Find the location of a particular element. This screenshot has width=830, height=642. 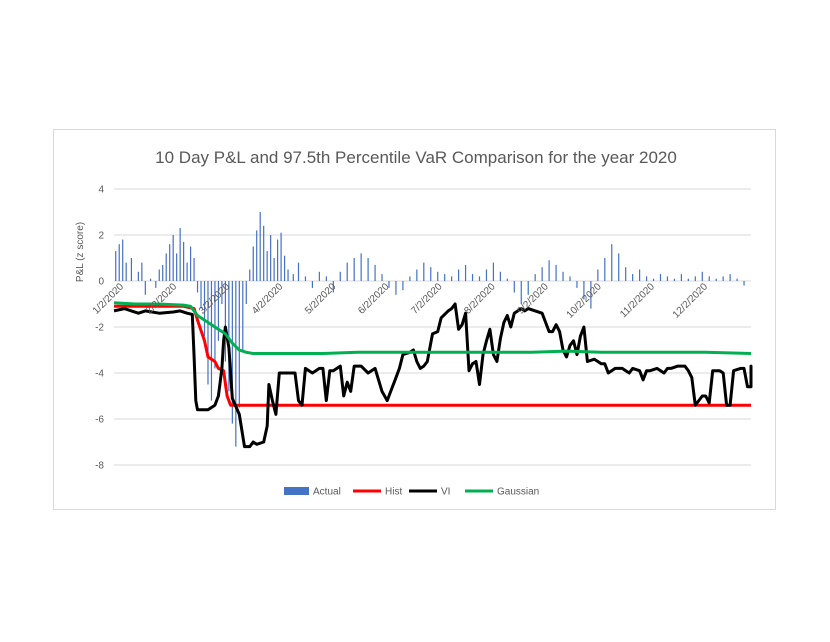

x-tick-label: 1/2/2020 is located at coordinates (109, 299).